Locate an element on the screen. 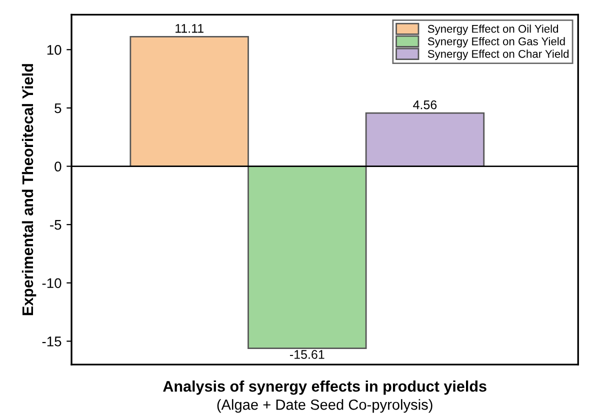 This screenshot has height=419, width=596. legend-label: Synergy Effect on Oil Yield is located at coordinates (493, 29).